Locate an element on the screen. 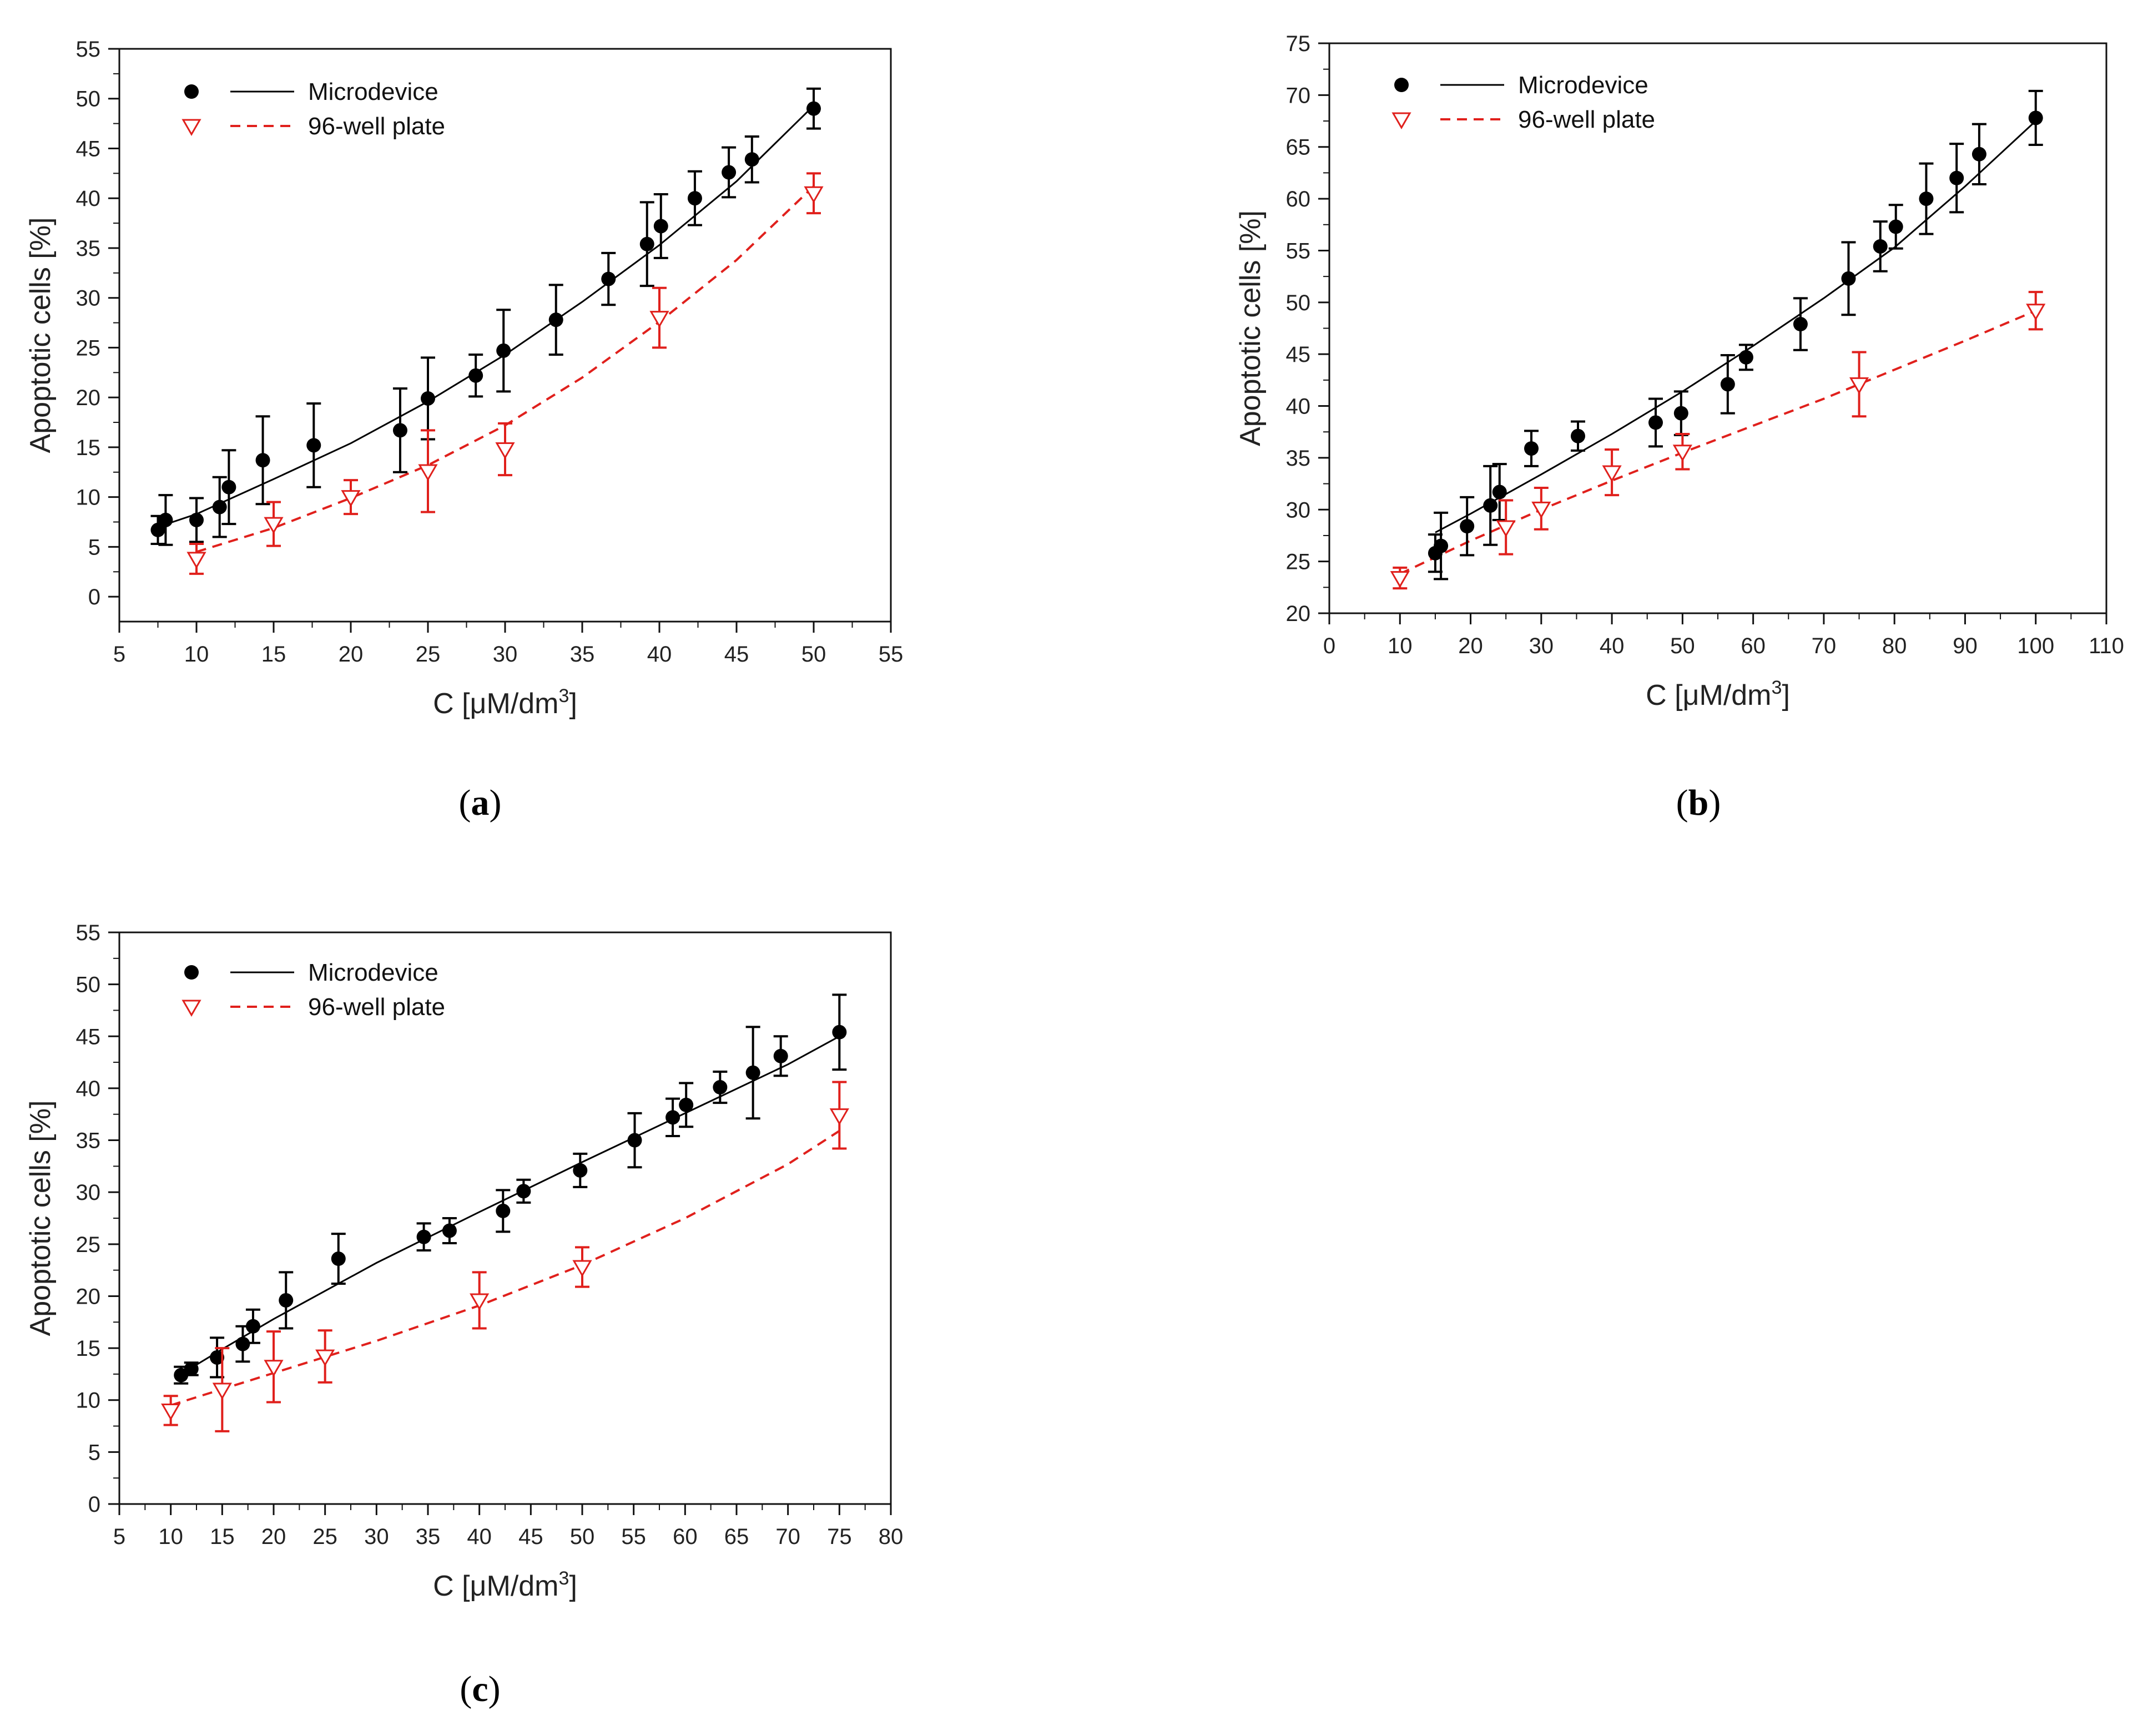 The width and height of the screenshot is (2148, 1736). panel-caption: (a) is located at coordinates (480, 803).